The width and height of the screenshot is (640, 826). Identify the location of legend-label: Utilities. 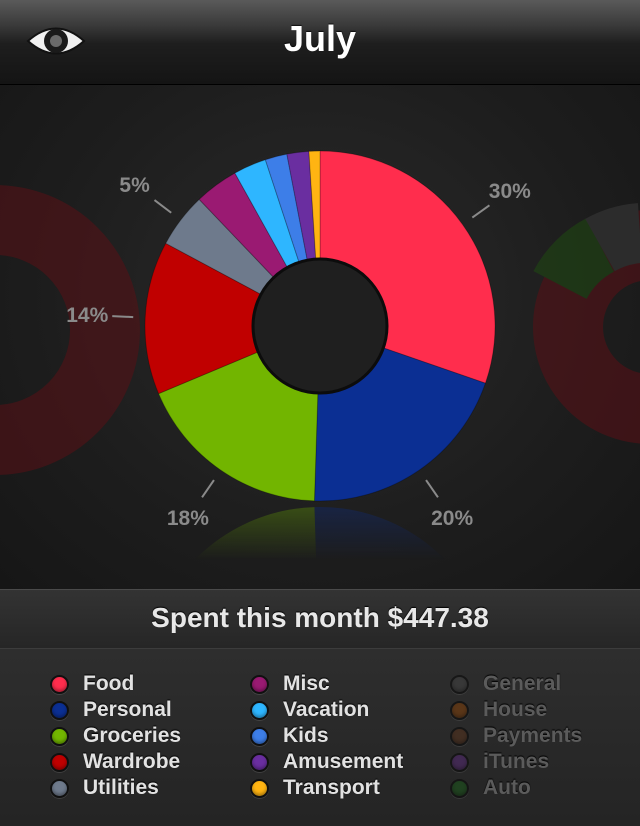
(121, 787).